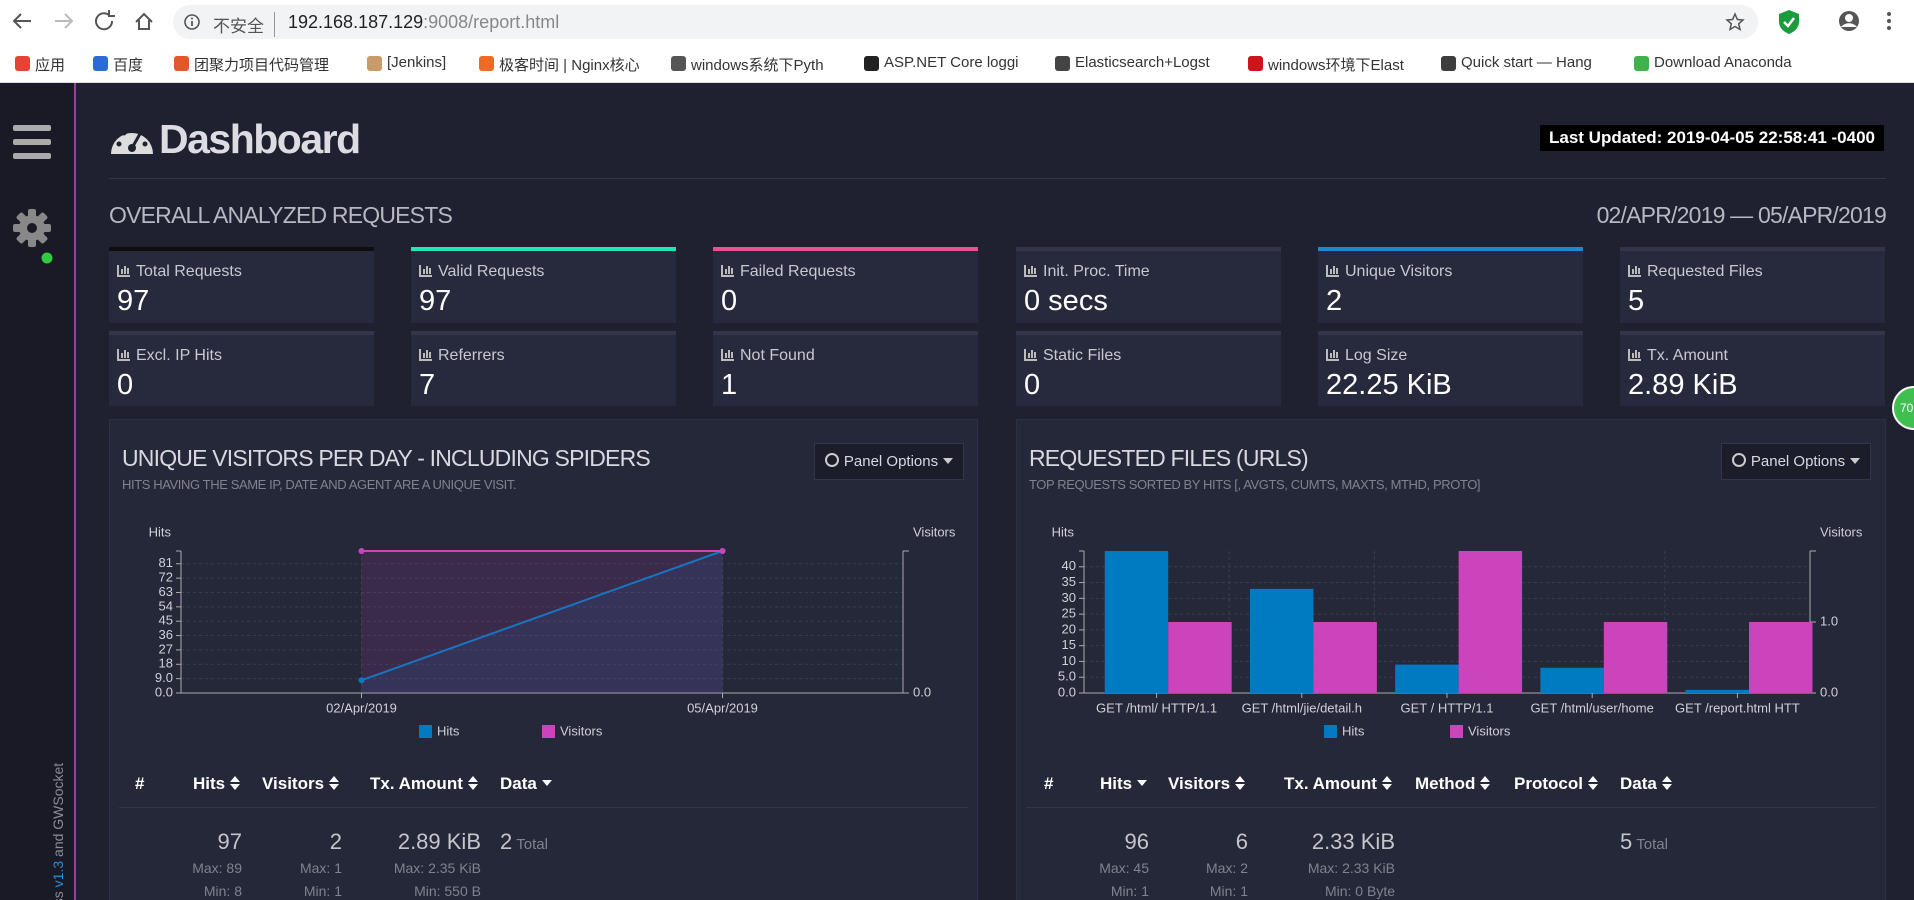  Describe the element at coordinates (260, 139) in the screenshot. I see `page-title: Dashboard` at that location.